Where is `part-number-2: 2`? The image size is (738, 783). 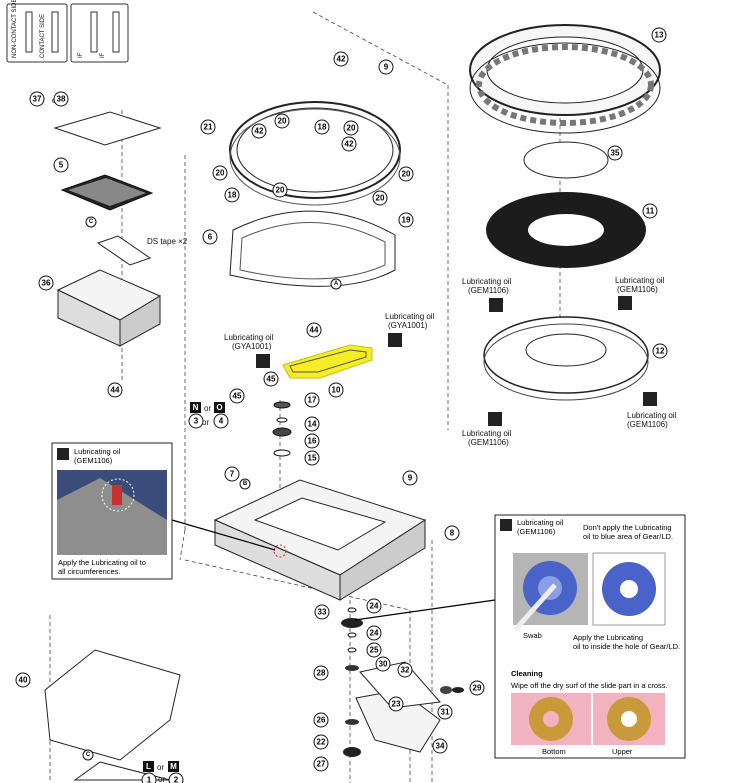 part-number-2: 2 is located at coordinates (176, 779).